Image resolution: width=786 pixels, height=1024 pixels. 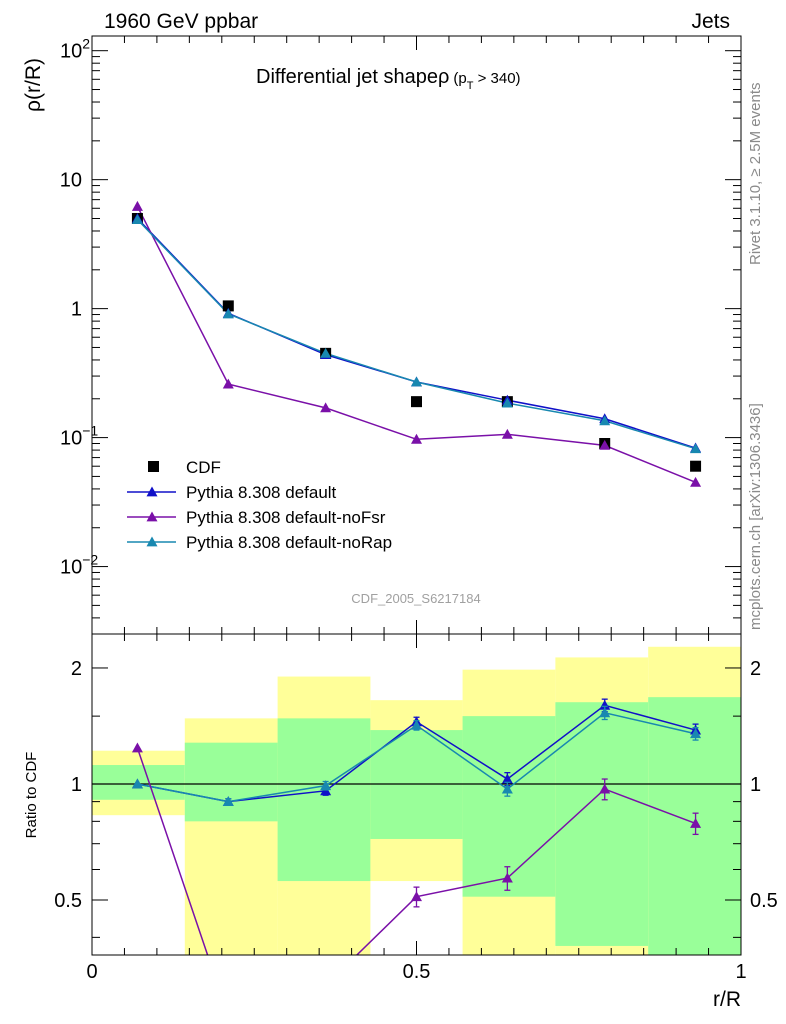 I want to click on x-axis-label: r/R, so click(x=727, y=999).